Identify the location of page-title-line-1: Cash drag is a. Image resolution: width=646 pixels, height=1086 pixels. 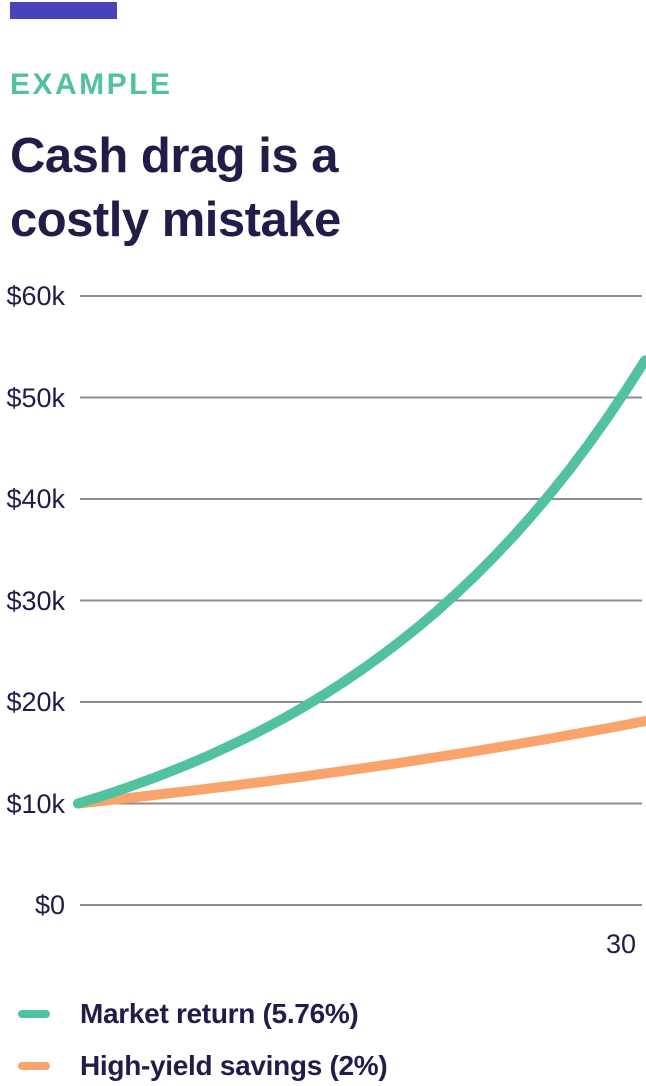
(174, 156).